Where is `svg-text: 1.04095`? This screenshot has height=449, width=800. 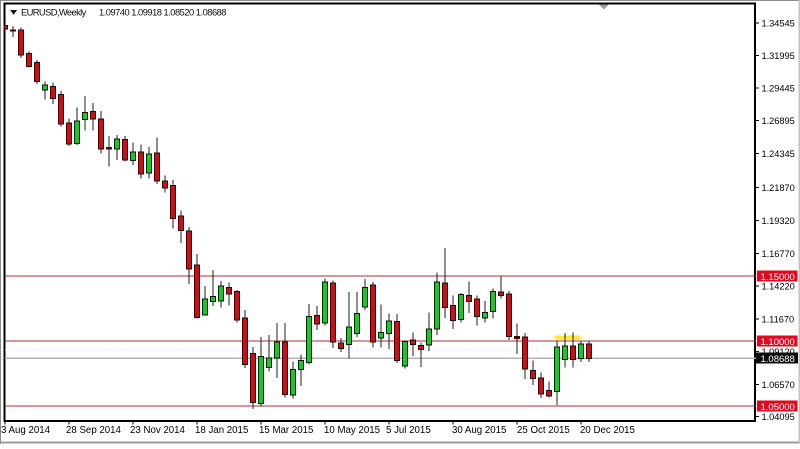 svg-text: 1.04095 is located at coordinates (778, 417).